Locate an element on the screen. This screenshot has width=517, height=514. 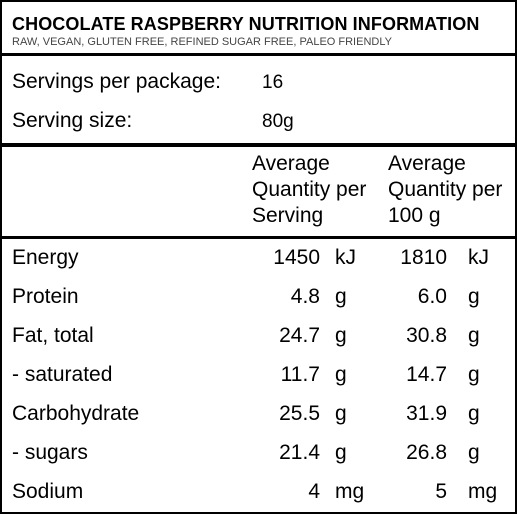
row-label-fat-total: Fat, total is located at coordinates (53, 335).